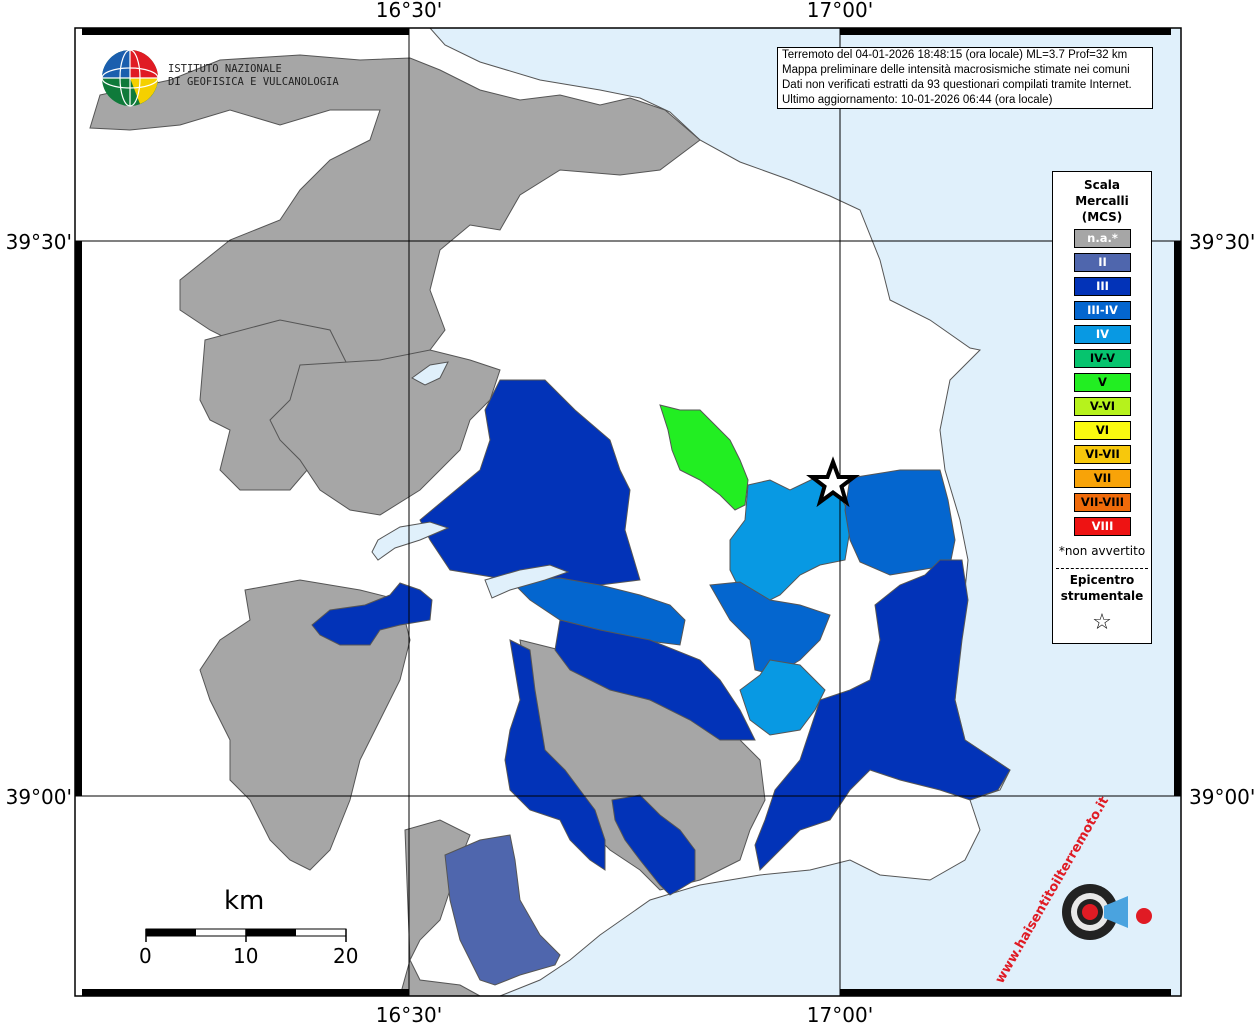 The image size is (1254, 1024). Describe the element at coordinates (346, 956) in the screenshot. I see `scale-label-20: 20` at that location.